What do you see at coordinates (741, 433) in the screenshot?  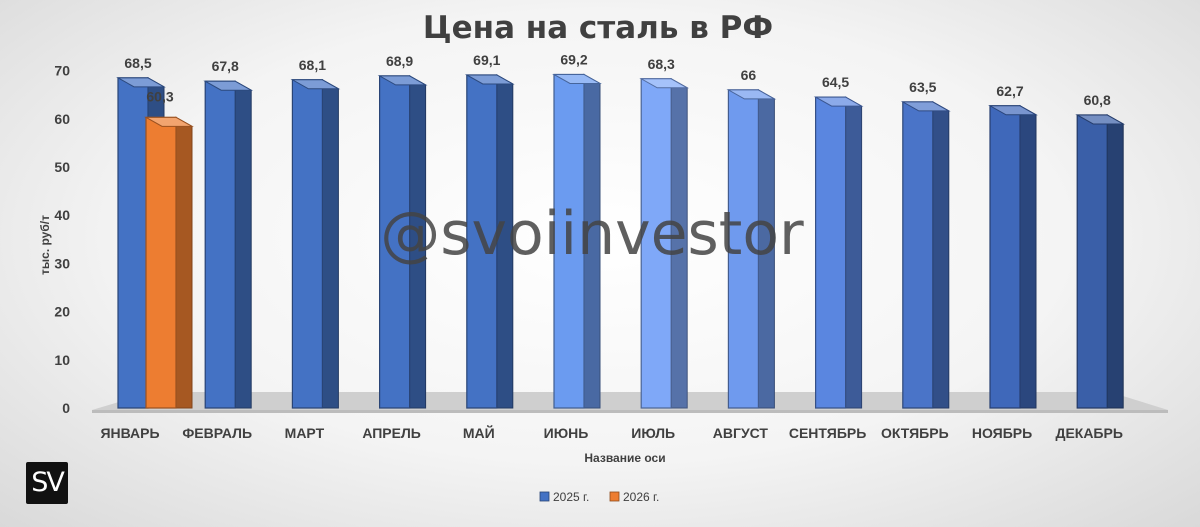 I see `x-tick-label: АВГУСТ` at bounding box center [741, 433].